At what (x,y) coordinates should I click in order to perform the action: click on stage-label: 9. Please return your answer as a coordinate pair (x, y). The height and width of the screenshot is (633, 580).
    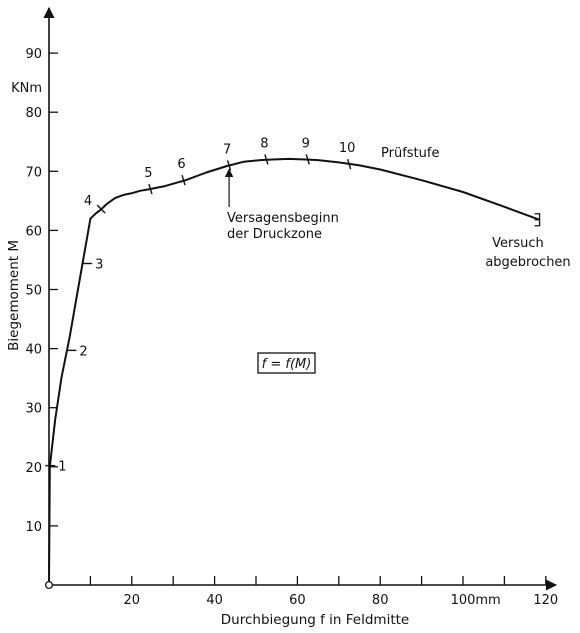
    Looking at the image, I should click on (306, 143).